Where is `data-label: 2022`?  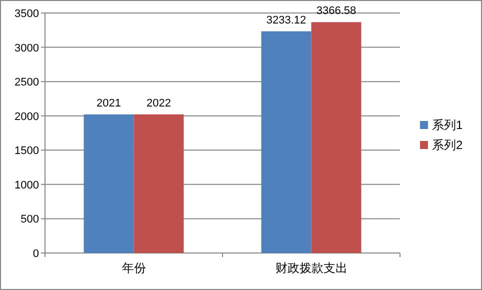 data-label: 2022 is located at coordinates (158, 103).